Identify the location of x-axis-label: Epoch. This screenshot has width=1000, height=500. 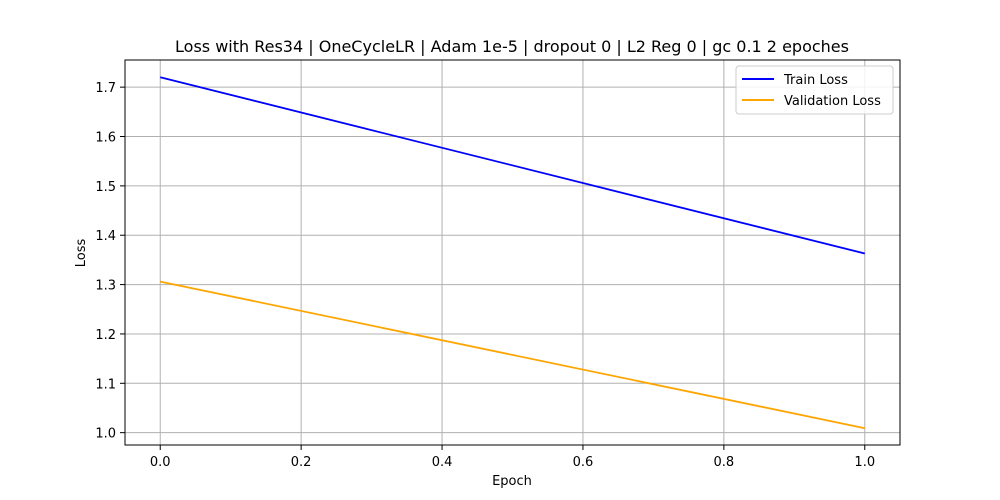
(512, 481).